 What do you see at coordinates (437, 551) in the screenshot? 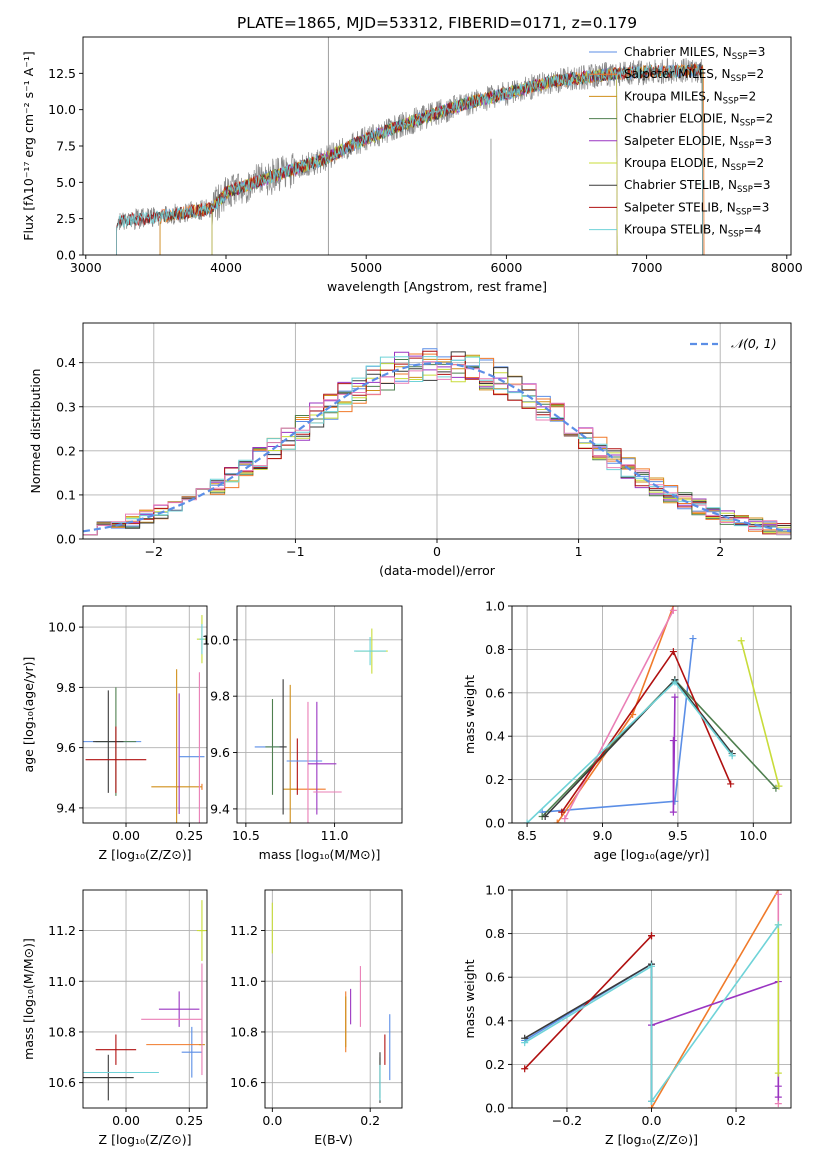
I see `x-tick-label: 0` at bounding box center [437, 551].